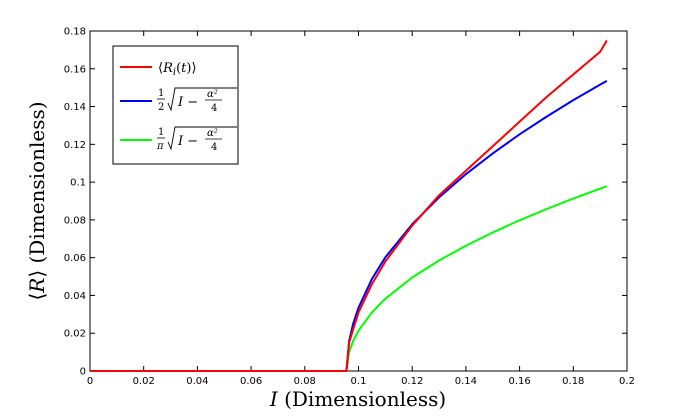  Describe the element at coordinates (412, 381) in the screenshot. I see `x-tick-label: 0.12` at that location.